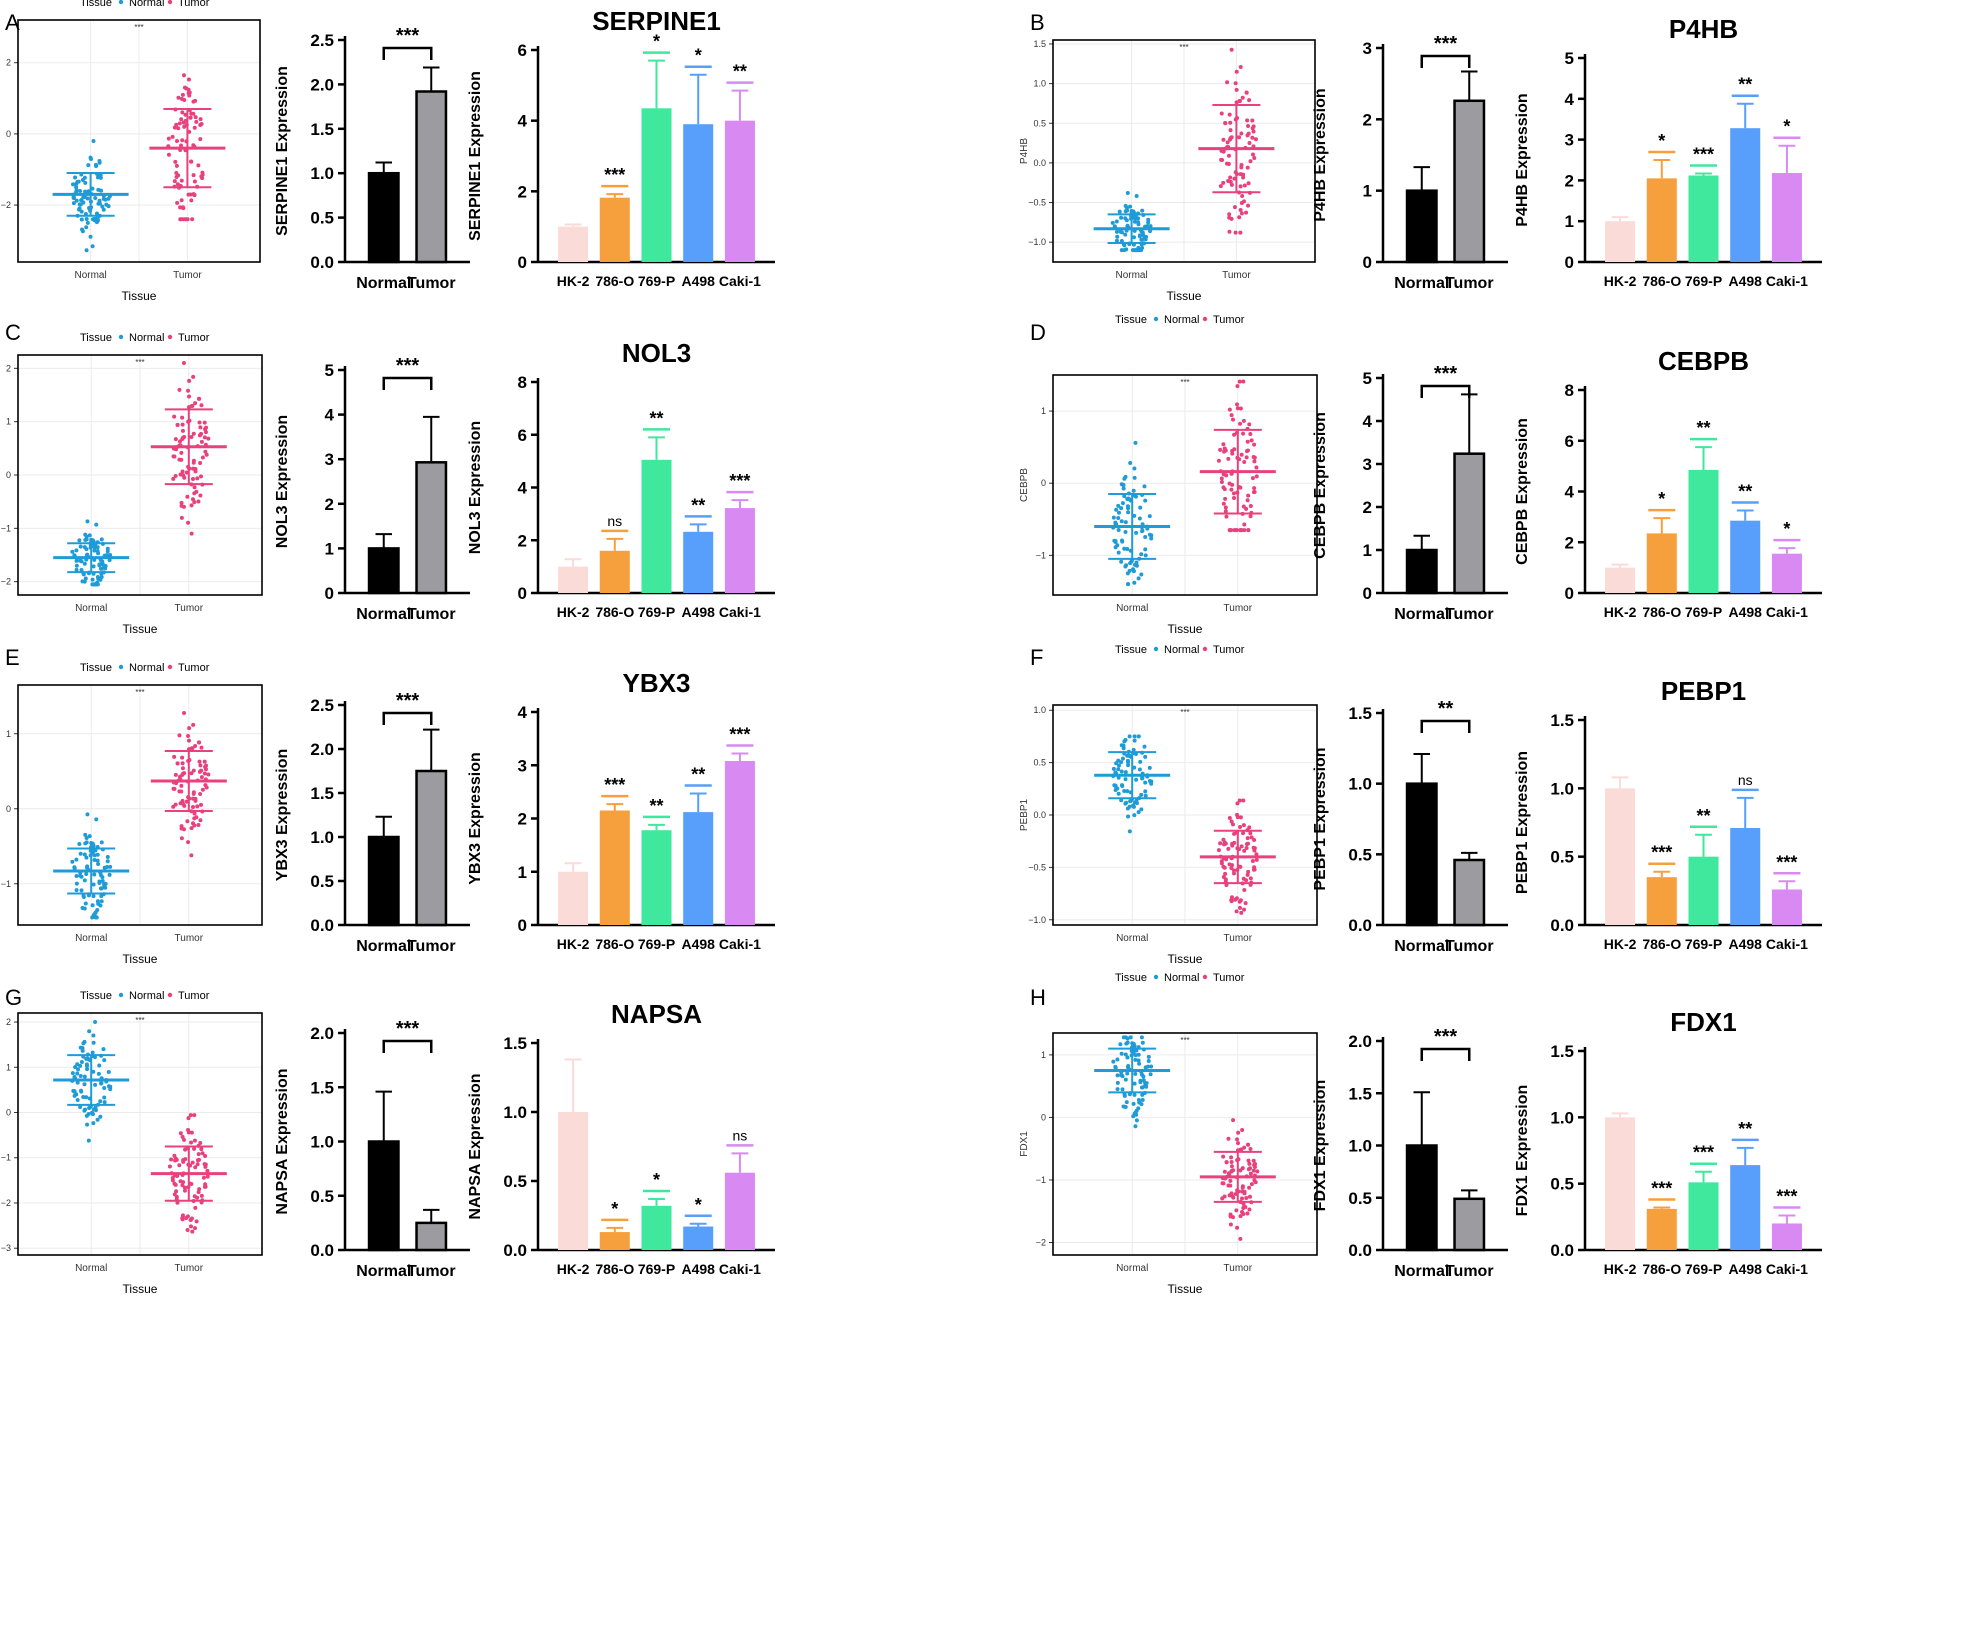 The image size is (1981, 1627). Describe the element at coordinates (1445, 1054) in the screenshot. I see `sig-bracket` at that location.